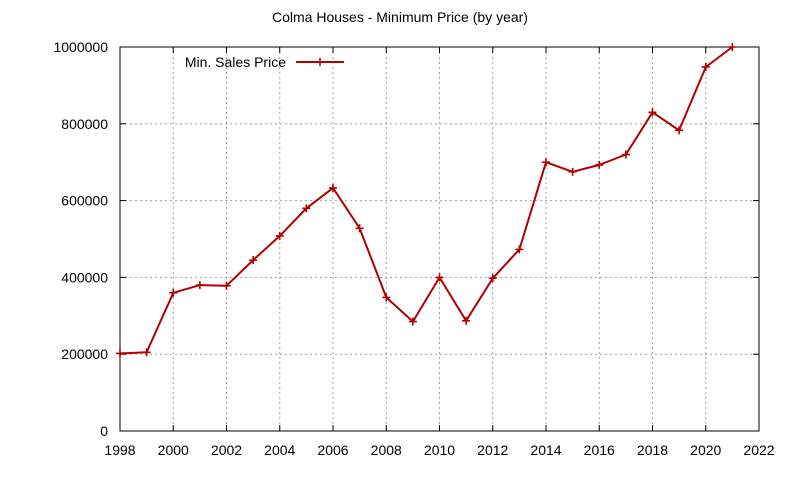  What do you see at coordinates (279, 450) in the screenshot?
I see `x-tick-label: 2004` at bounding box center [279, 450].